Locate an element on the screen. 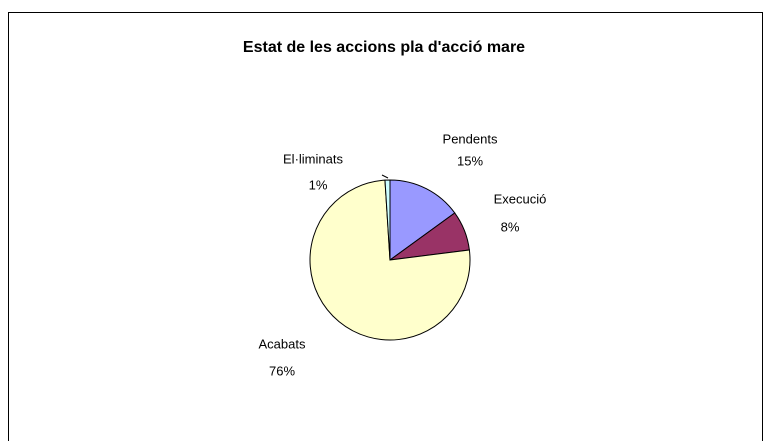  slice-label: Pendents is located at coordinates (470, 138).